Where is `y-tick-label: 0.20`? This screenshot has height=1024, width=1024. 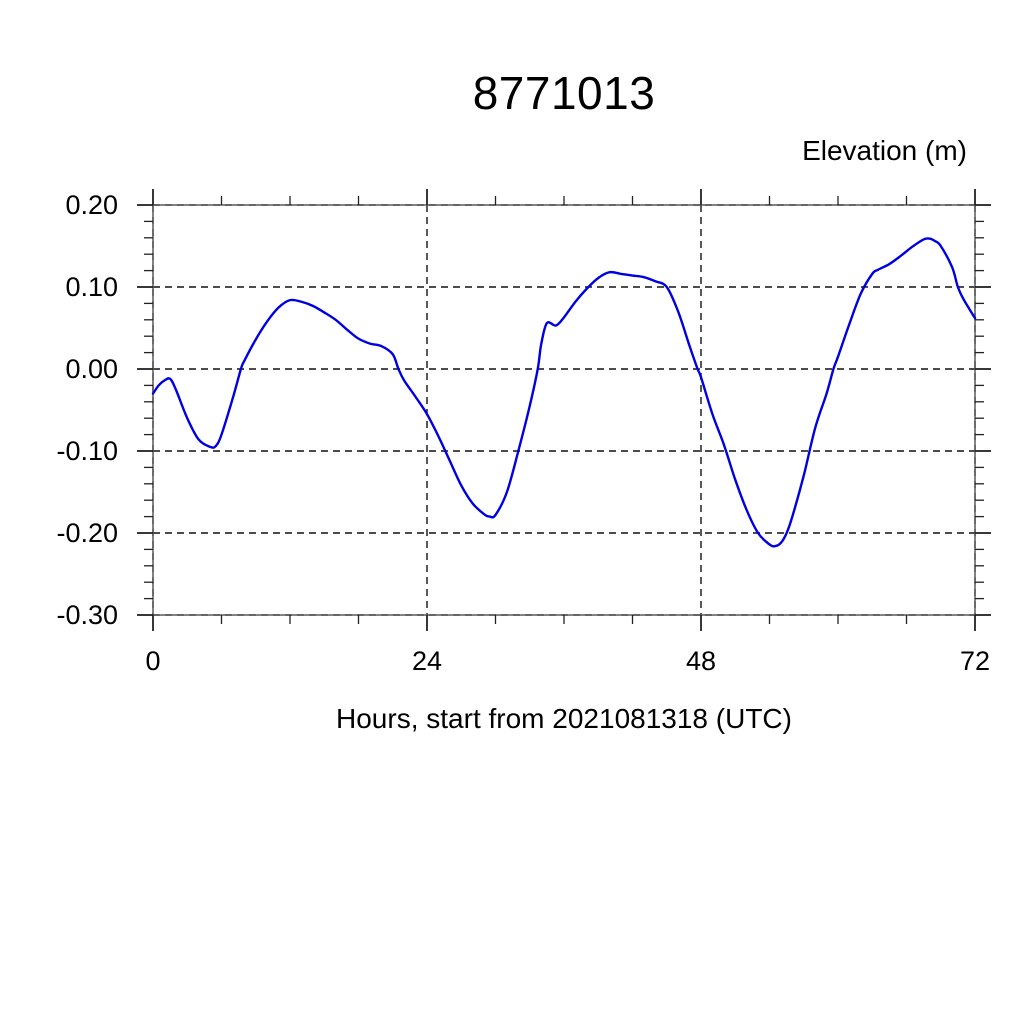
y-tick-label: 0.20 is located at coordinates (91, 205).